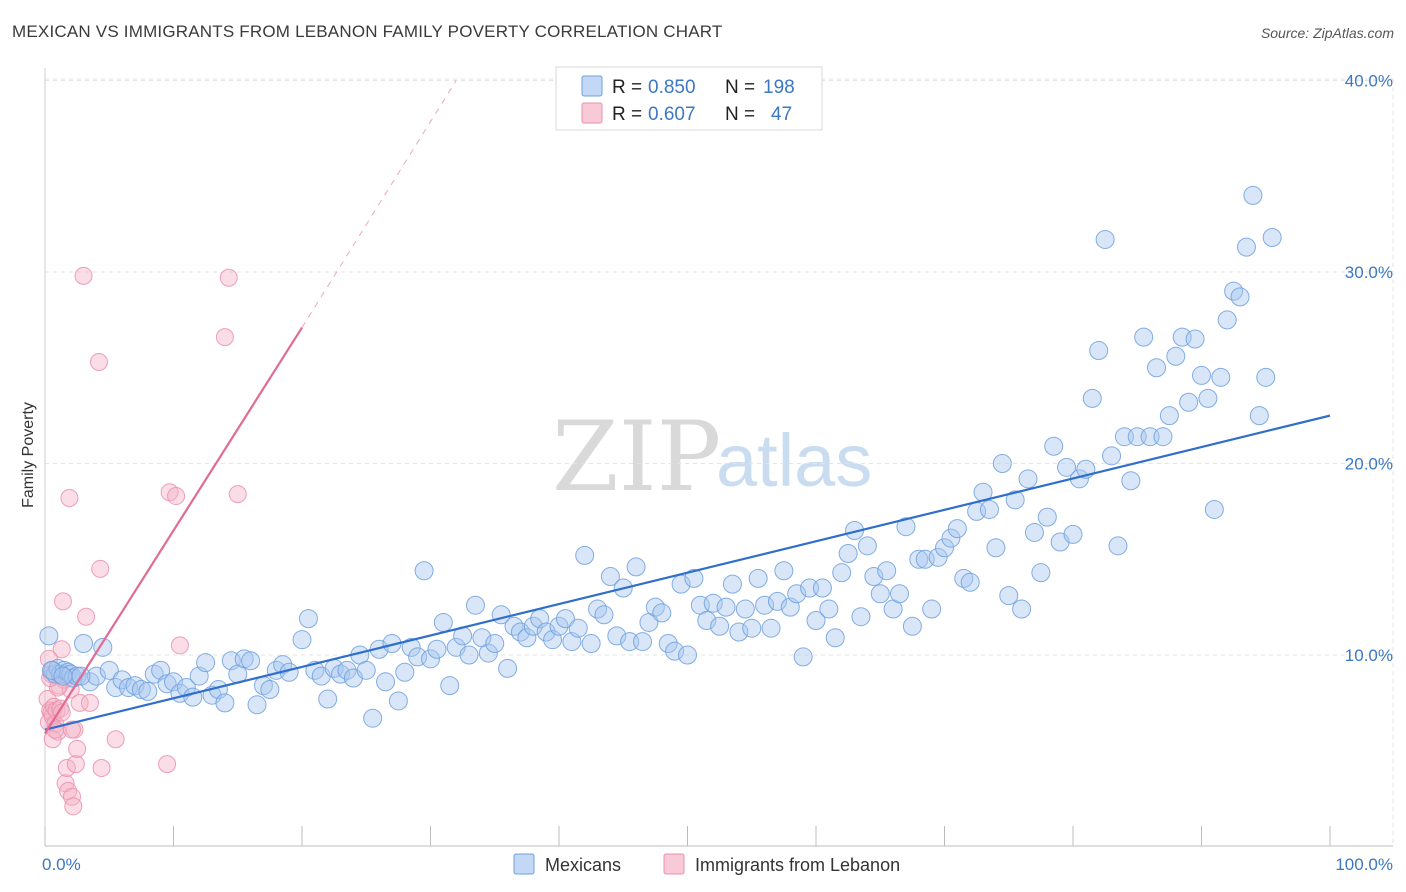 This screenshot has height=892, width=1406. I want to click on x-tick-label-min: 0.0%, so click(61, 864).